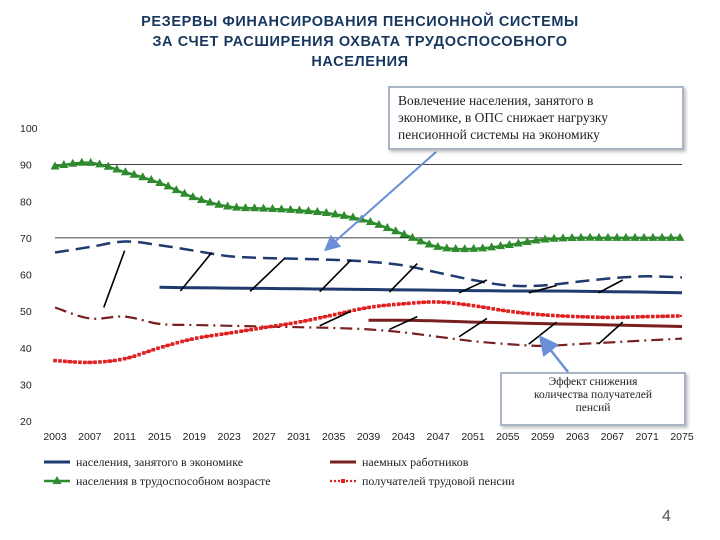 This screenshot has height=540, width=720. I want to click on x-tick-label: 2043, so click(404, 437).